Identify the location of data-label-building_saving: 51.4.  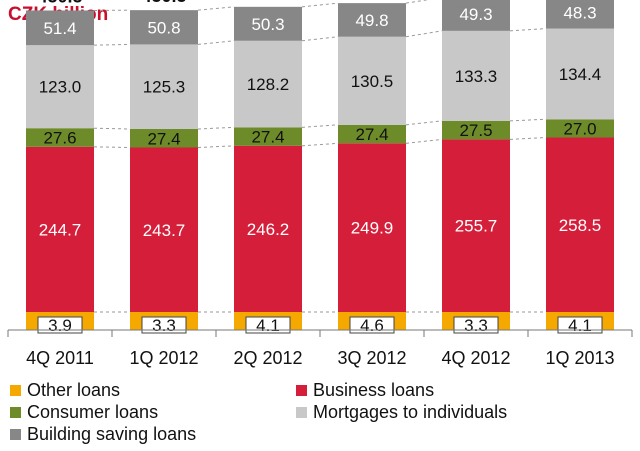
(59, 28).